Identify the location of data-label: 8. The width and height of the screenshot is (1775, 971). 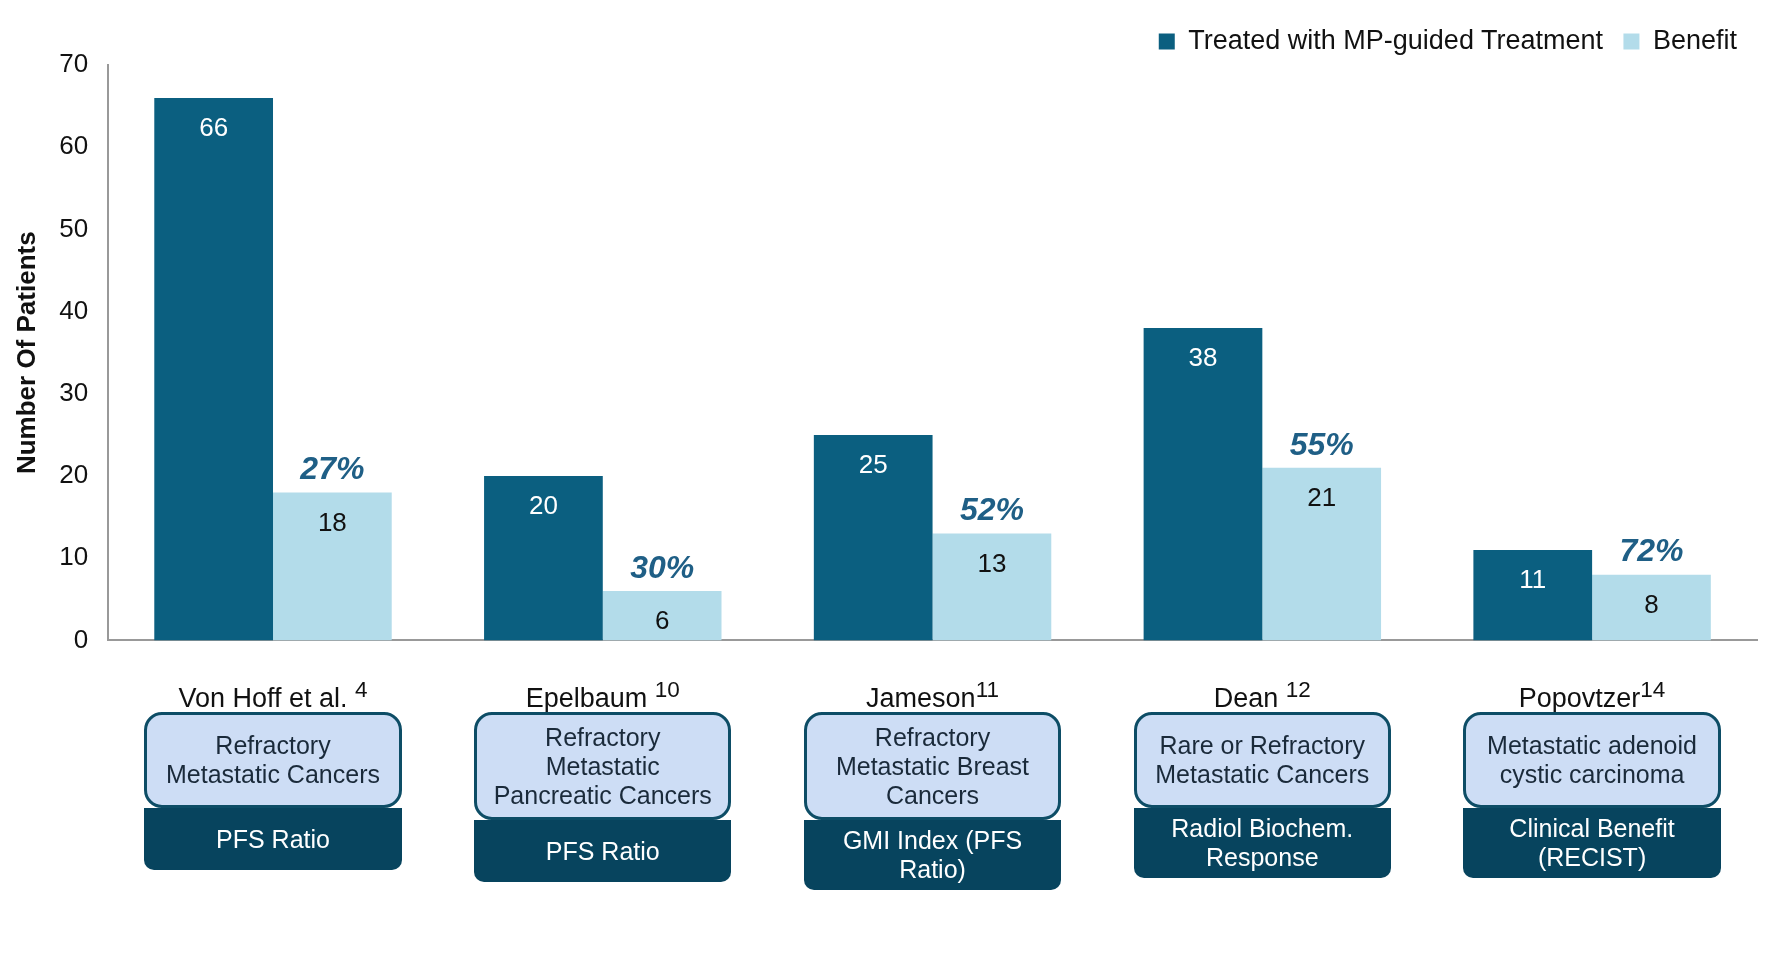
(1651, 603).